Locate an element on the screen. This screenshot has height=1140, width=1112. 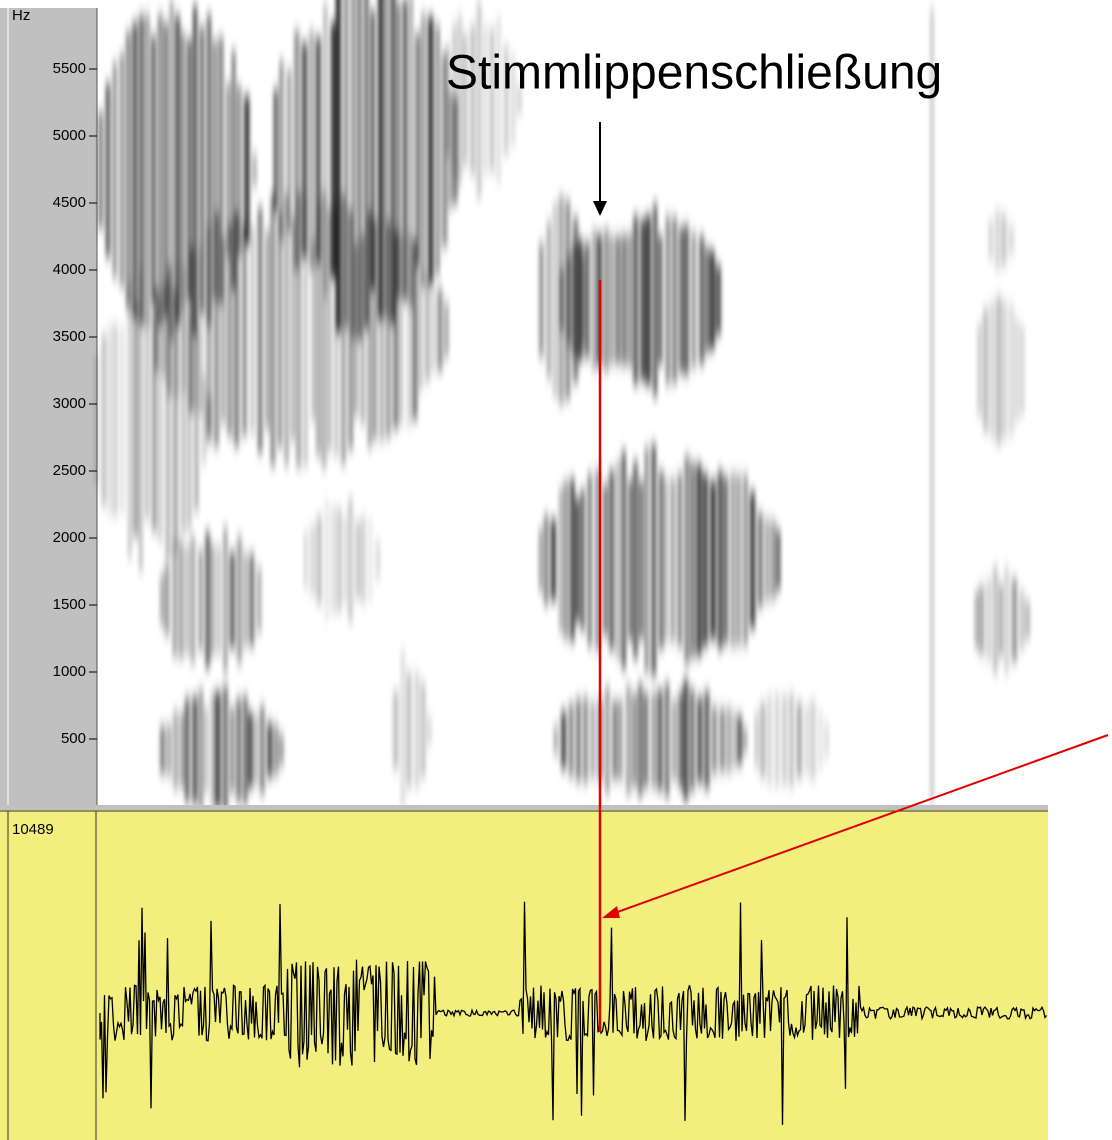
y-tick-label: 5500 is located at coordinates (69, 68).